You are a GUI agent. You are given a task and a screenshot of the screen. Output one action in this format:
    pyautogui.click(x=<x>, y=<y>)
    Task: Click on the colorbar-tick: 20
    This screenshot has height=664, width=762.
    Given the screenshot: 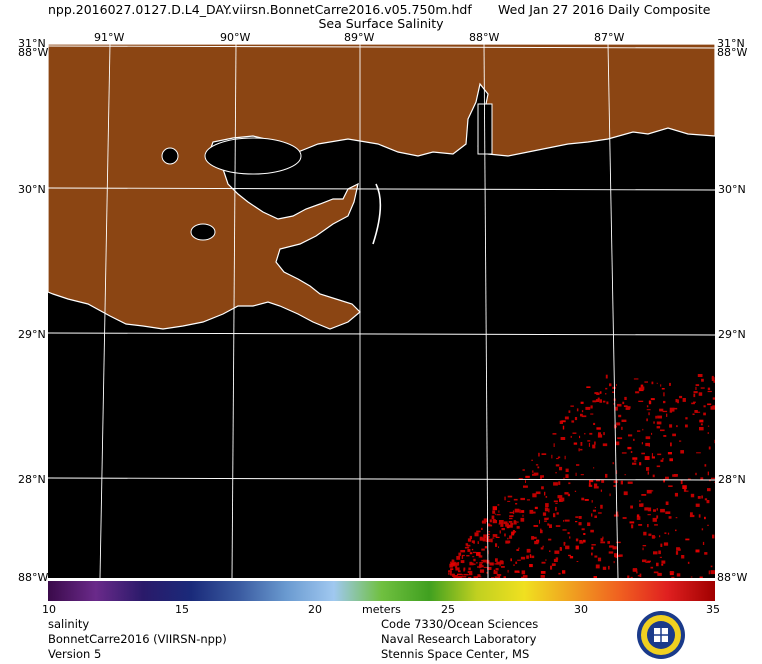 What is the action you would take?
    pyautogui.click(x=315, y=609)
    